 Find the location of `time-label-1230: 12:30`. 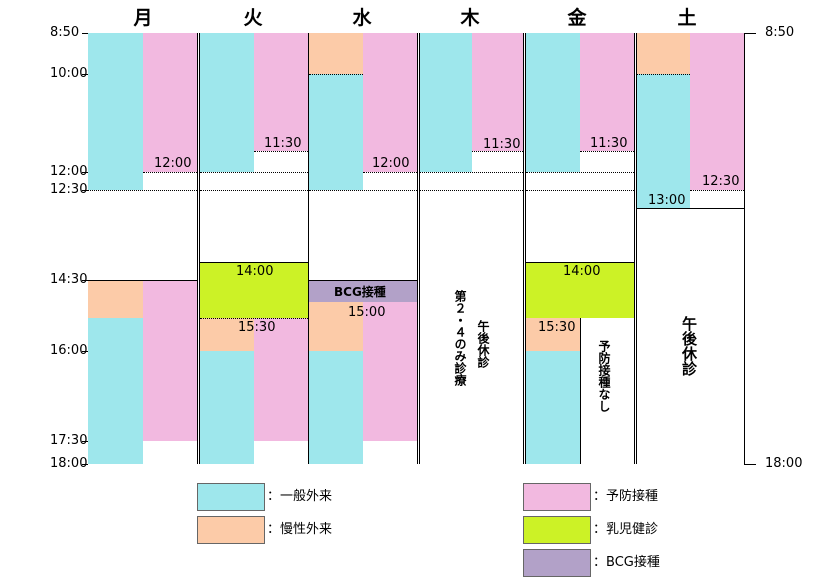

time-label-1230: 12:30 is located at coordinates (69, 189).